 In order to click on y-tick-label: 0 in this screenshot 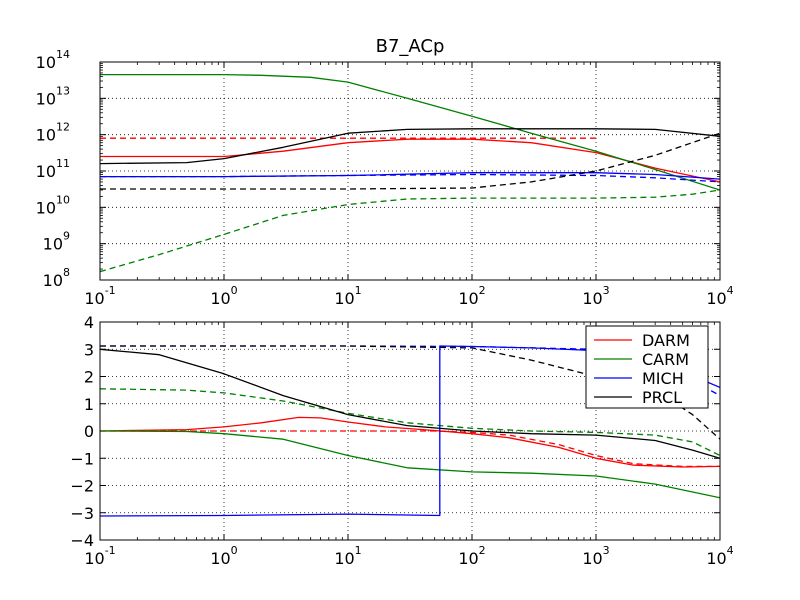, I will do `click(89, 431)`.